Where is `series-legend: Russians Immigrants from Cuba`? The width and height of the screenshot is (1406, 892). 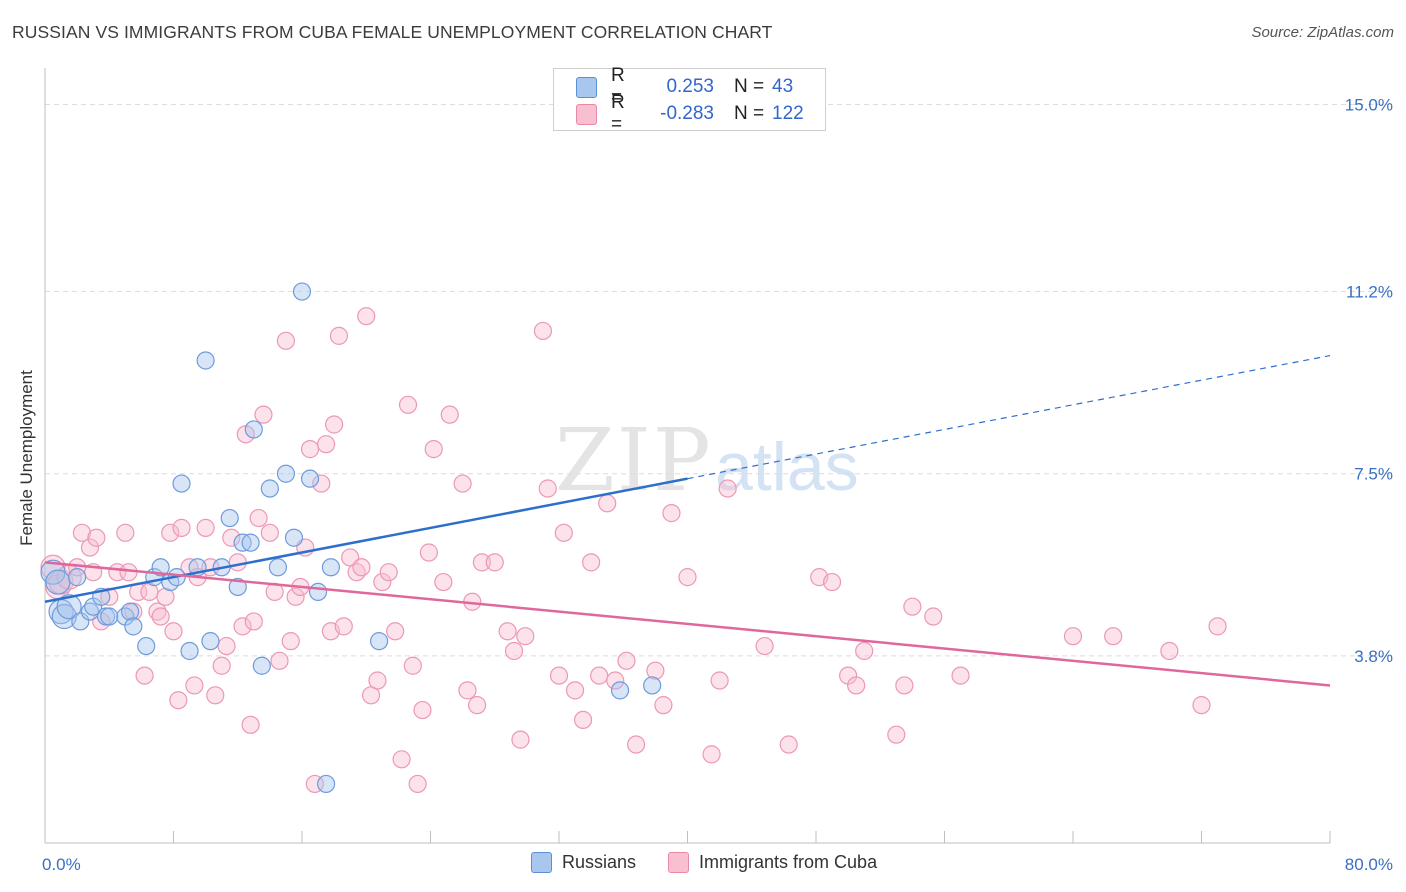 series-legend: Russians Immigrants from Cuba is located at coordinates (720, 862).